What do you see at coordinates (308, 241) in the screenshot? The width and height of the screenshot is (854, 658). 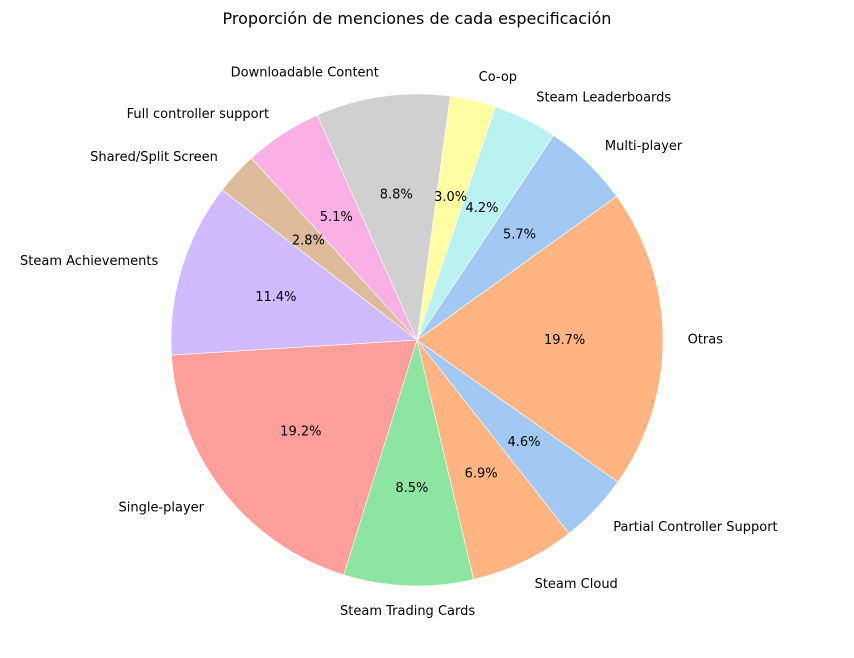 I see `pct-label-shared-split-screen: 2.8%` at bounding box center [308, 241].